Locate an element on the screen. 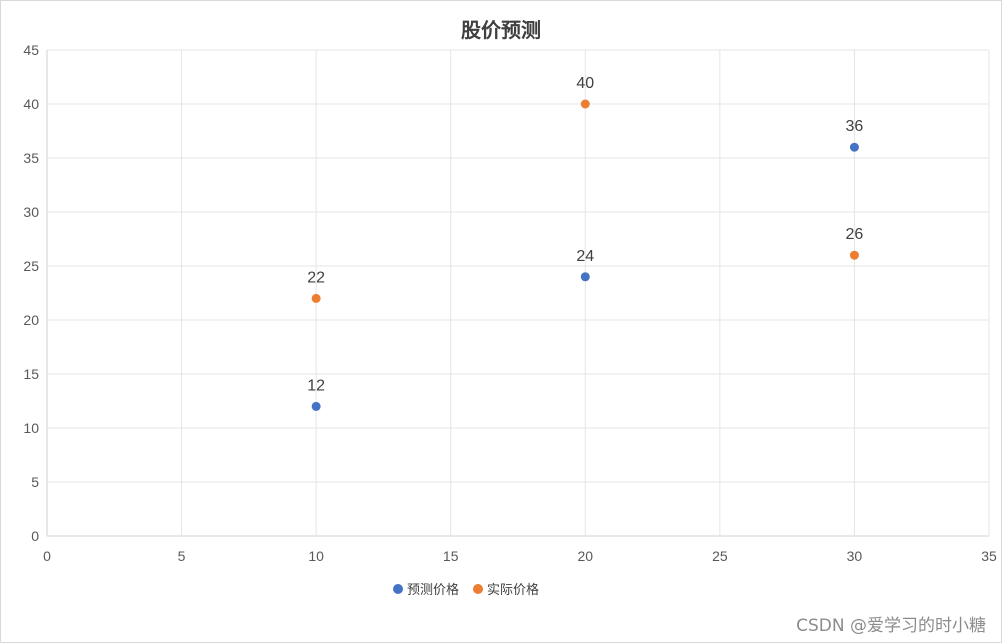 This screenshot has height=643, width=1002. x-tick-label: 20 is located at coordinates (585, 556).